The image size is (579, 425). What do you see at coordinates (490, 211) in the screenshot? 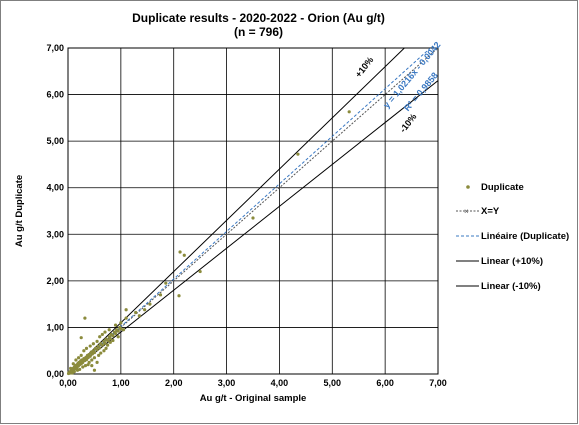
I see `legend-label-xy: X=Y` at bounding box center [490, 211].